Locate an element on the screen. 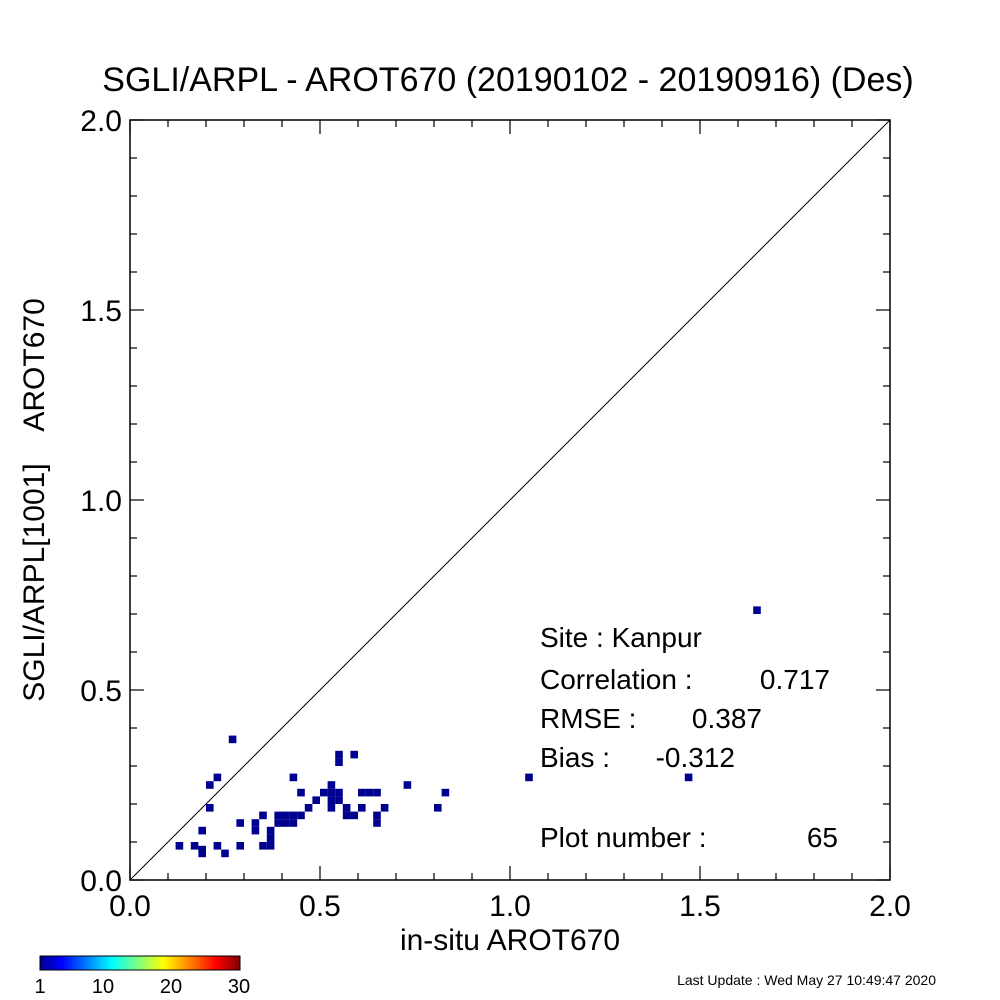 The width and height of the screenshot is (1000, 1000). y-tick-label: 1.0 is located at coordinates (101, 501).